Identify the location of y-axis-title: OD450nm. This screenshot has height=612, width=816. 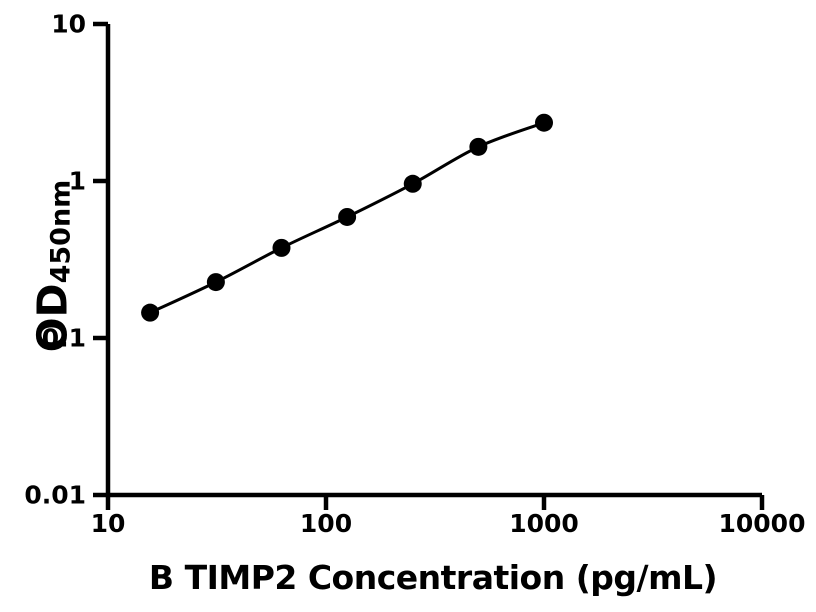
(53, 266).